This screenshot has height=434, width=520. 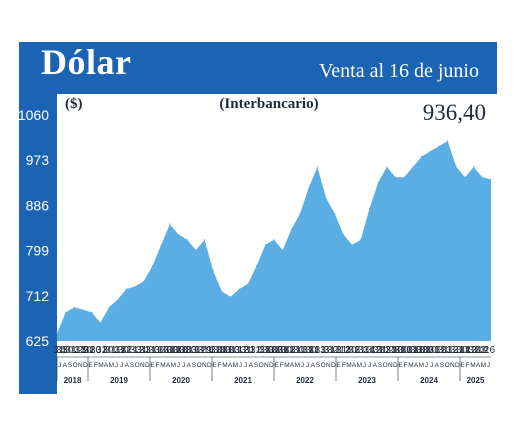 What do you see at coordinates (74, 104) in the screenshot?
I see `unit-label: ($)` at bounding box center [74, 104].